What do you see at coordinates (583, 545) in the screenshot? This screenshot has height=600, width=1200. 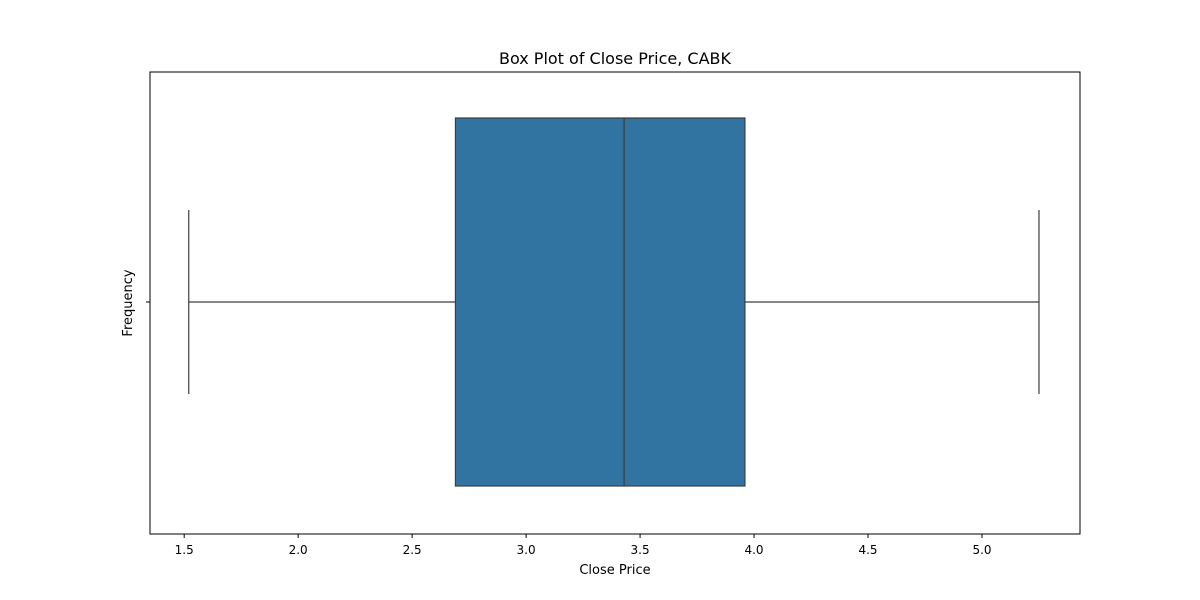 I see `x-axis-ticks: 1.5 2.0 2.5 3.0 3.5 4.0 4.5 5.0` at bounding box center [583, 545].